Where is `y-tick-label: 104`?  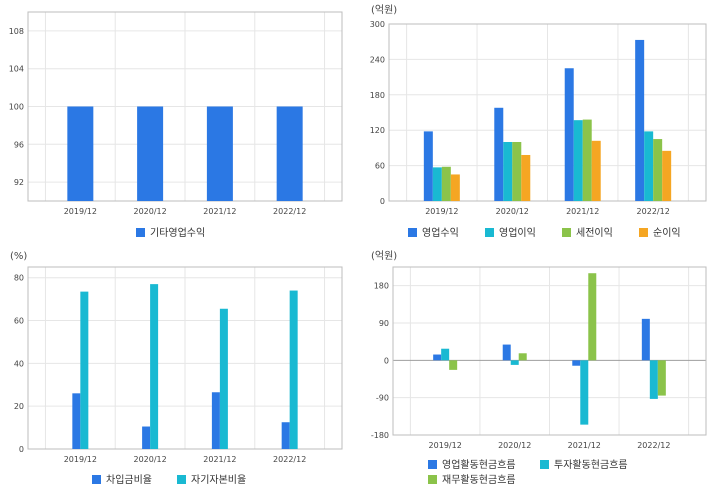 y-tick-label: 104 is located at coordinates (16, 69).